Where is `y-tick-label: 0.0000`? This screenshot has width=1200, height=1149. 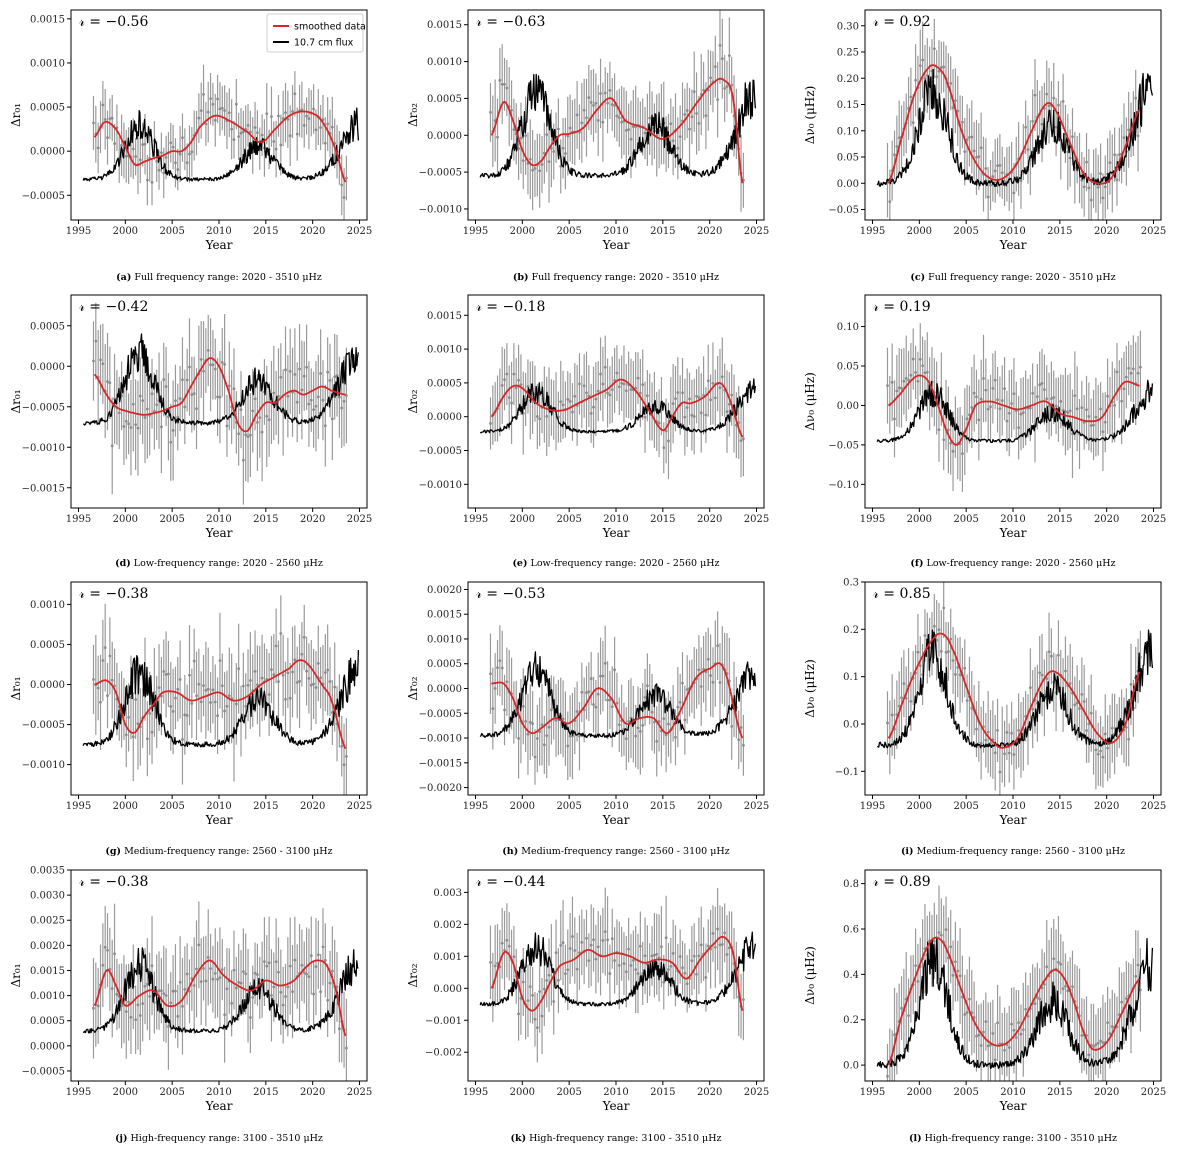
y-tick-label: 0.0000 is located at coordinates (444, 417).